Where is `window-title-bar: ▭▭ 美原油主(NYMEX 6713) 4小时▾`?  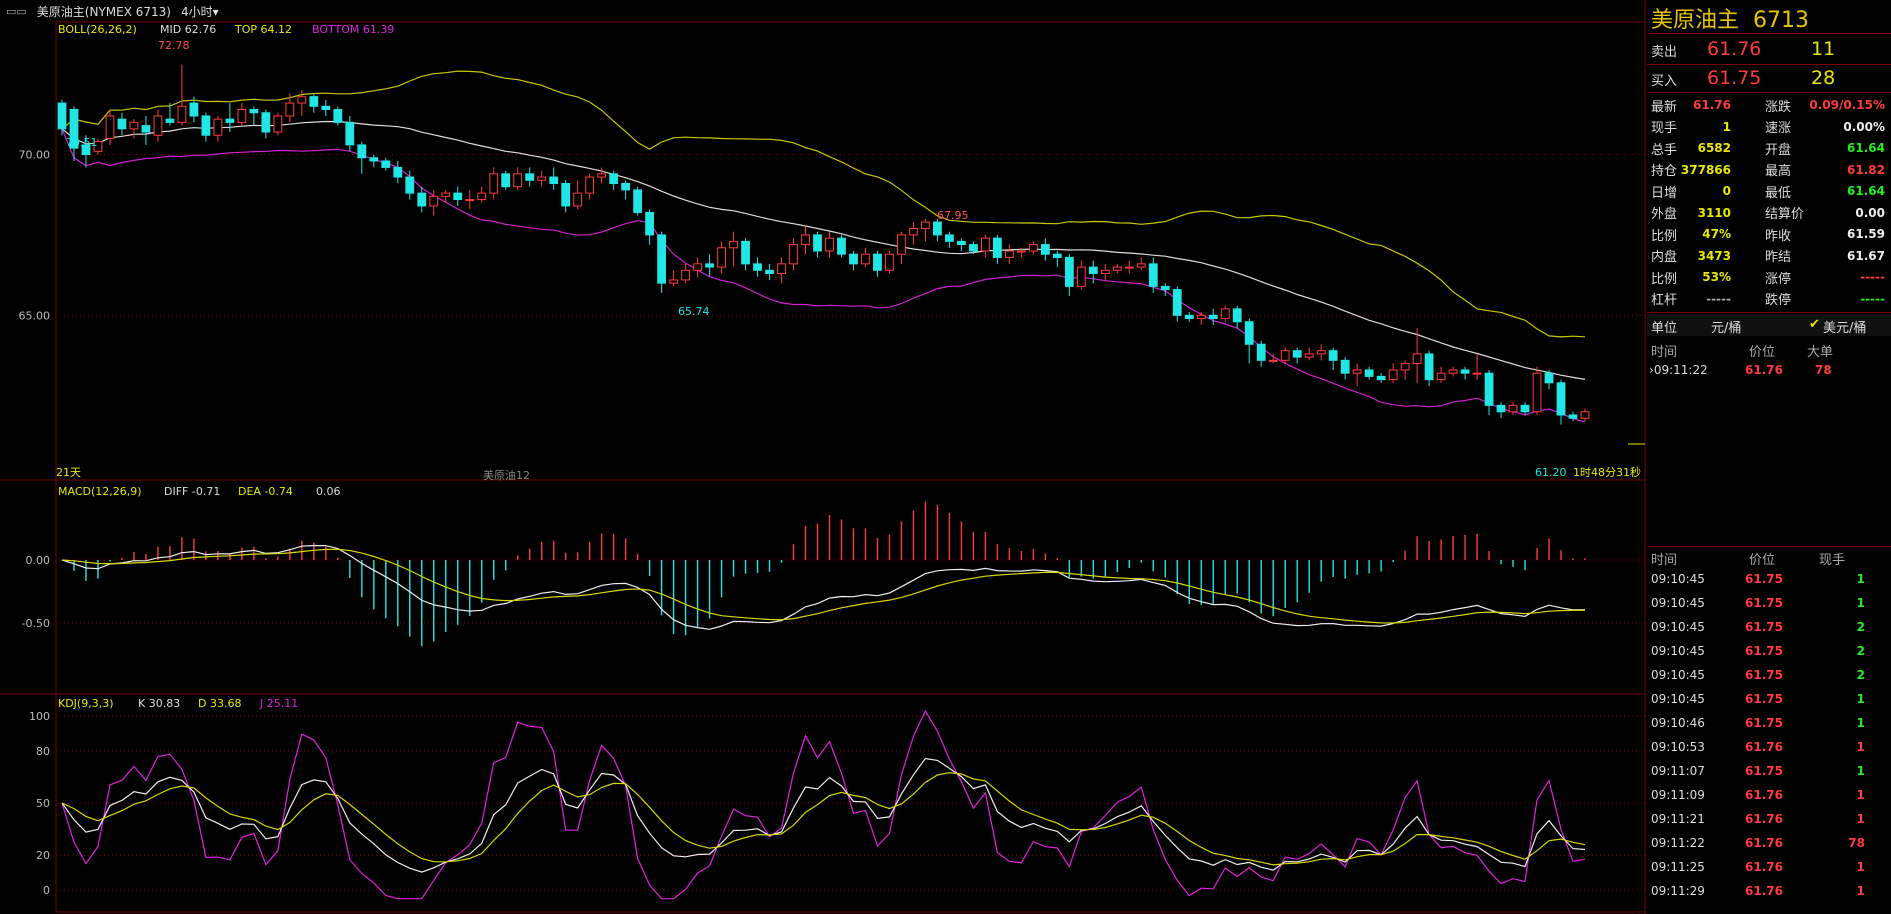 window-title-bar: ▭▭ 美原油主(NYMEX 6713) 4小时▾ is located at coordinates (945, 11).